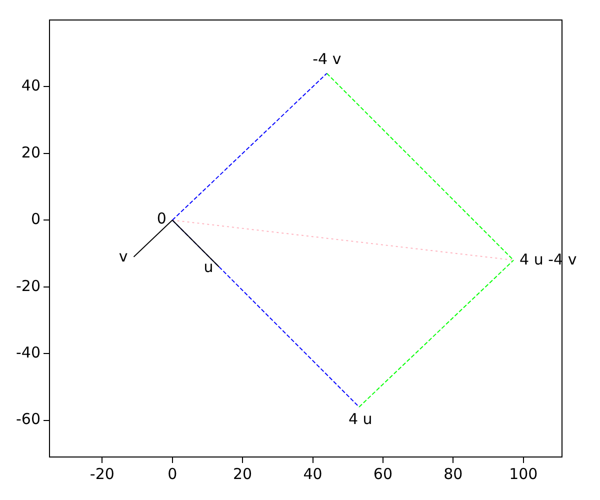  I want to click on x-tick-label: 20, so click(242, 473).